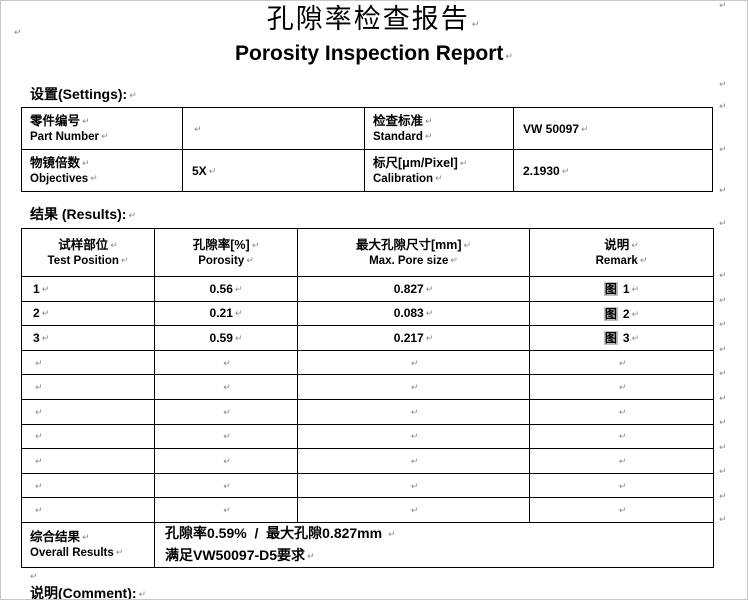 The height and width of the screenshot is (600, 748). Describe the element at coordinates (621, 313) in the screenshot. I see `remark-cell: 图 2 ↵` at that location.